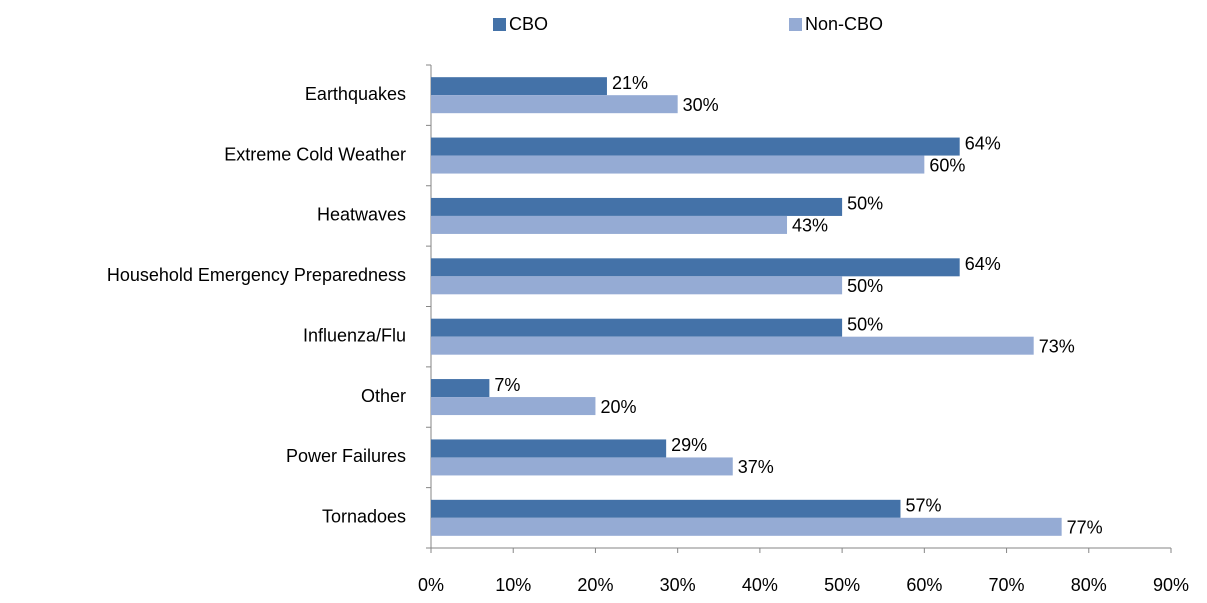 The image size is (1207, 603). Describe the element at coordinates (678, 585) in the screenshot. I see `x-tick-label: 30%` at that location.